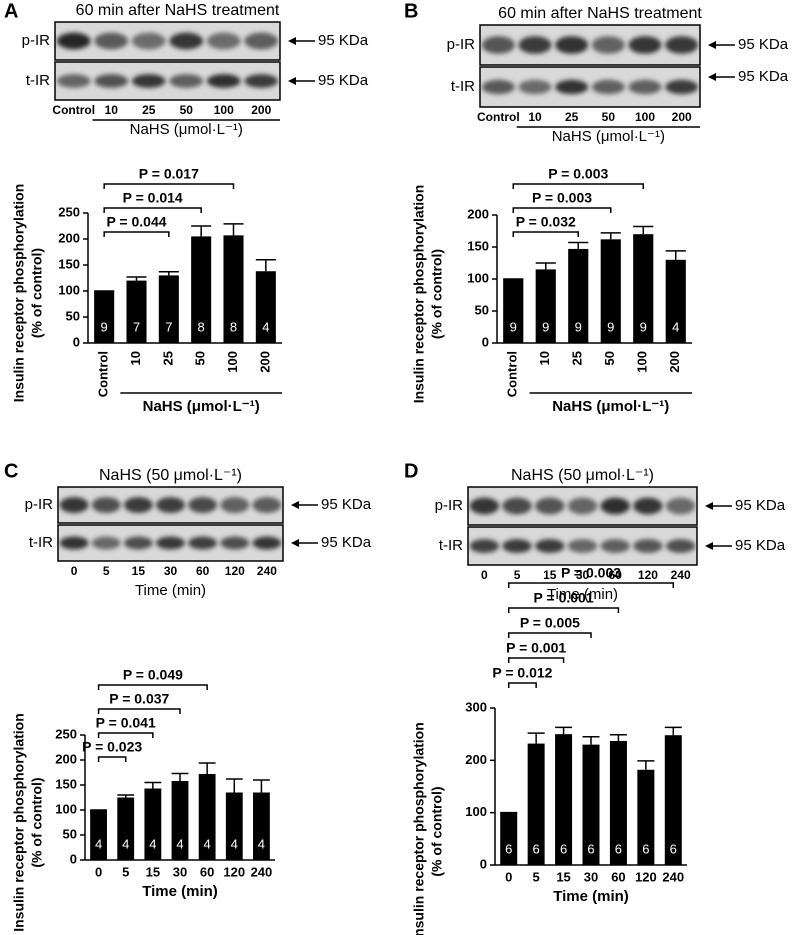 The height and width of the screenshot is (935, 800). Describe the element at coordinates (73, 315) in the screenshot. I see `y-tick-label: 50` at that location.